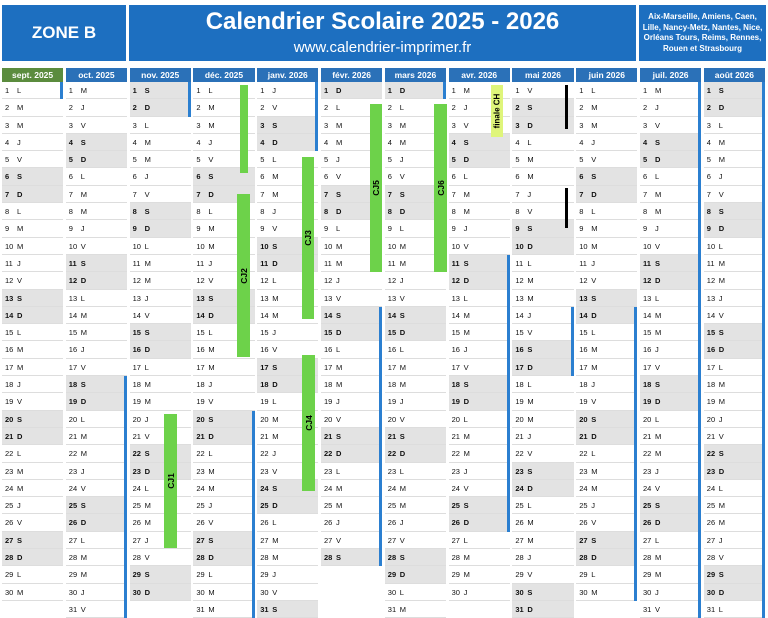 The width and height of the screenshot is (768, 618). Describe the element at coordinates (392, 488) in the screenshot. I see `day-number: 24` at that location.